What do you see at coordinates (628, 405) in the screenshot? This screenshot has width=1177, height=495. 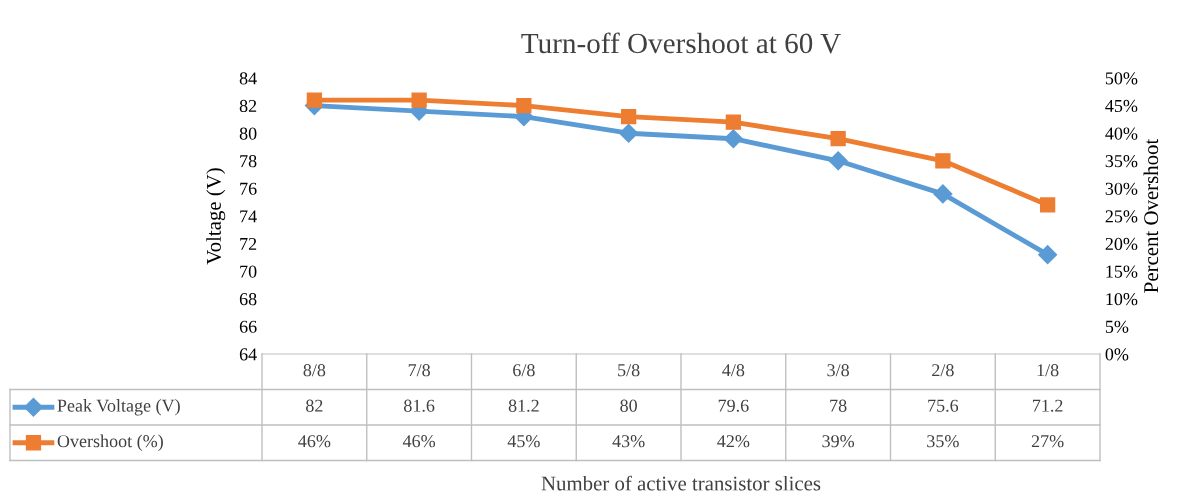 I see `data-label: 80` at bounding box center [628, 405].